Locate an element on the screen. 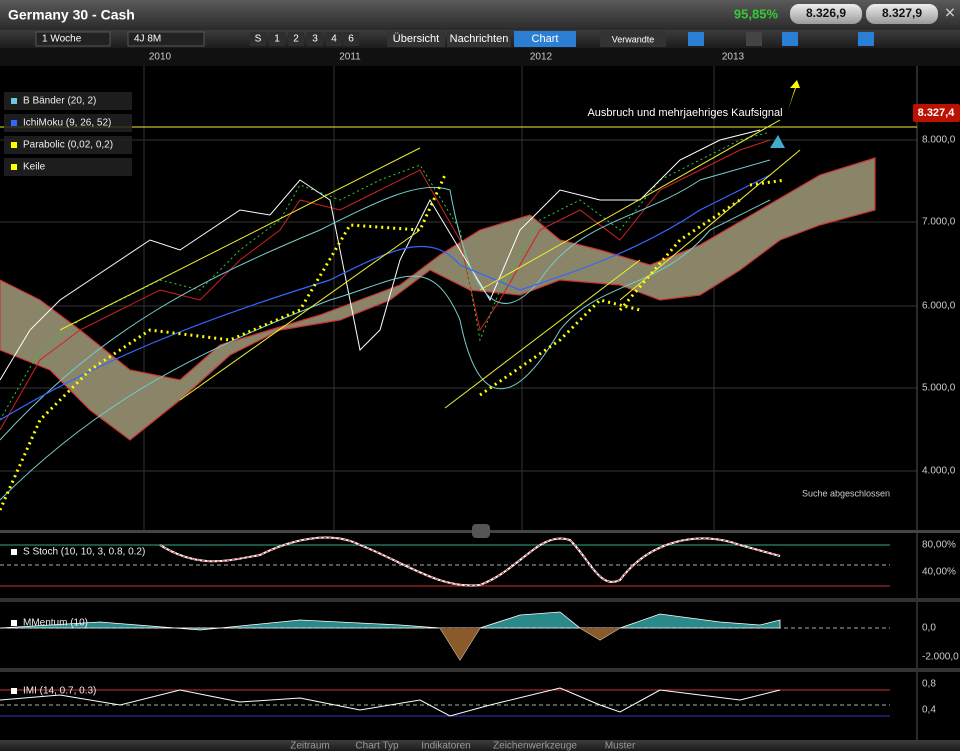 The width and height of the screenshot is (960, 751). legend-label: Keile is located at coordinates (34, 167).